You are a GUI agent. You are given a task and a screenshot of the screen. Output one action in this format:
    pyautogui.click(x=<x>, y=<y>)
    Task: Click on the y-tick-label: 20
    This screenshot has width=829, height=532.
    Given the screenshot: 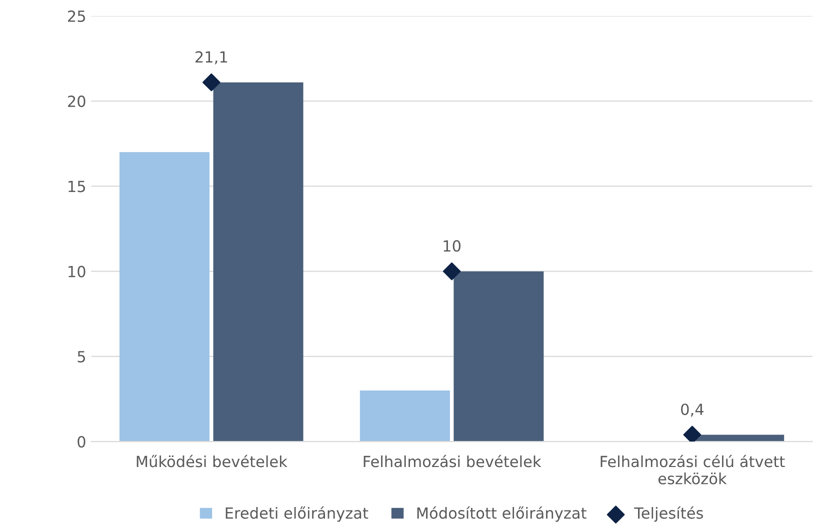 What is the action you would take?
    pyautogui.click(x=77, y=102)
    